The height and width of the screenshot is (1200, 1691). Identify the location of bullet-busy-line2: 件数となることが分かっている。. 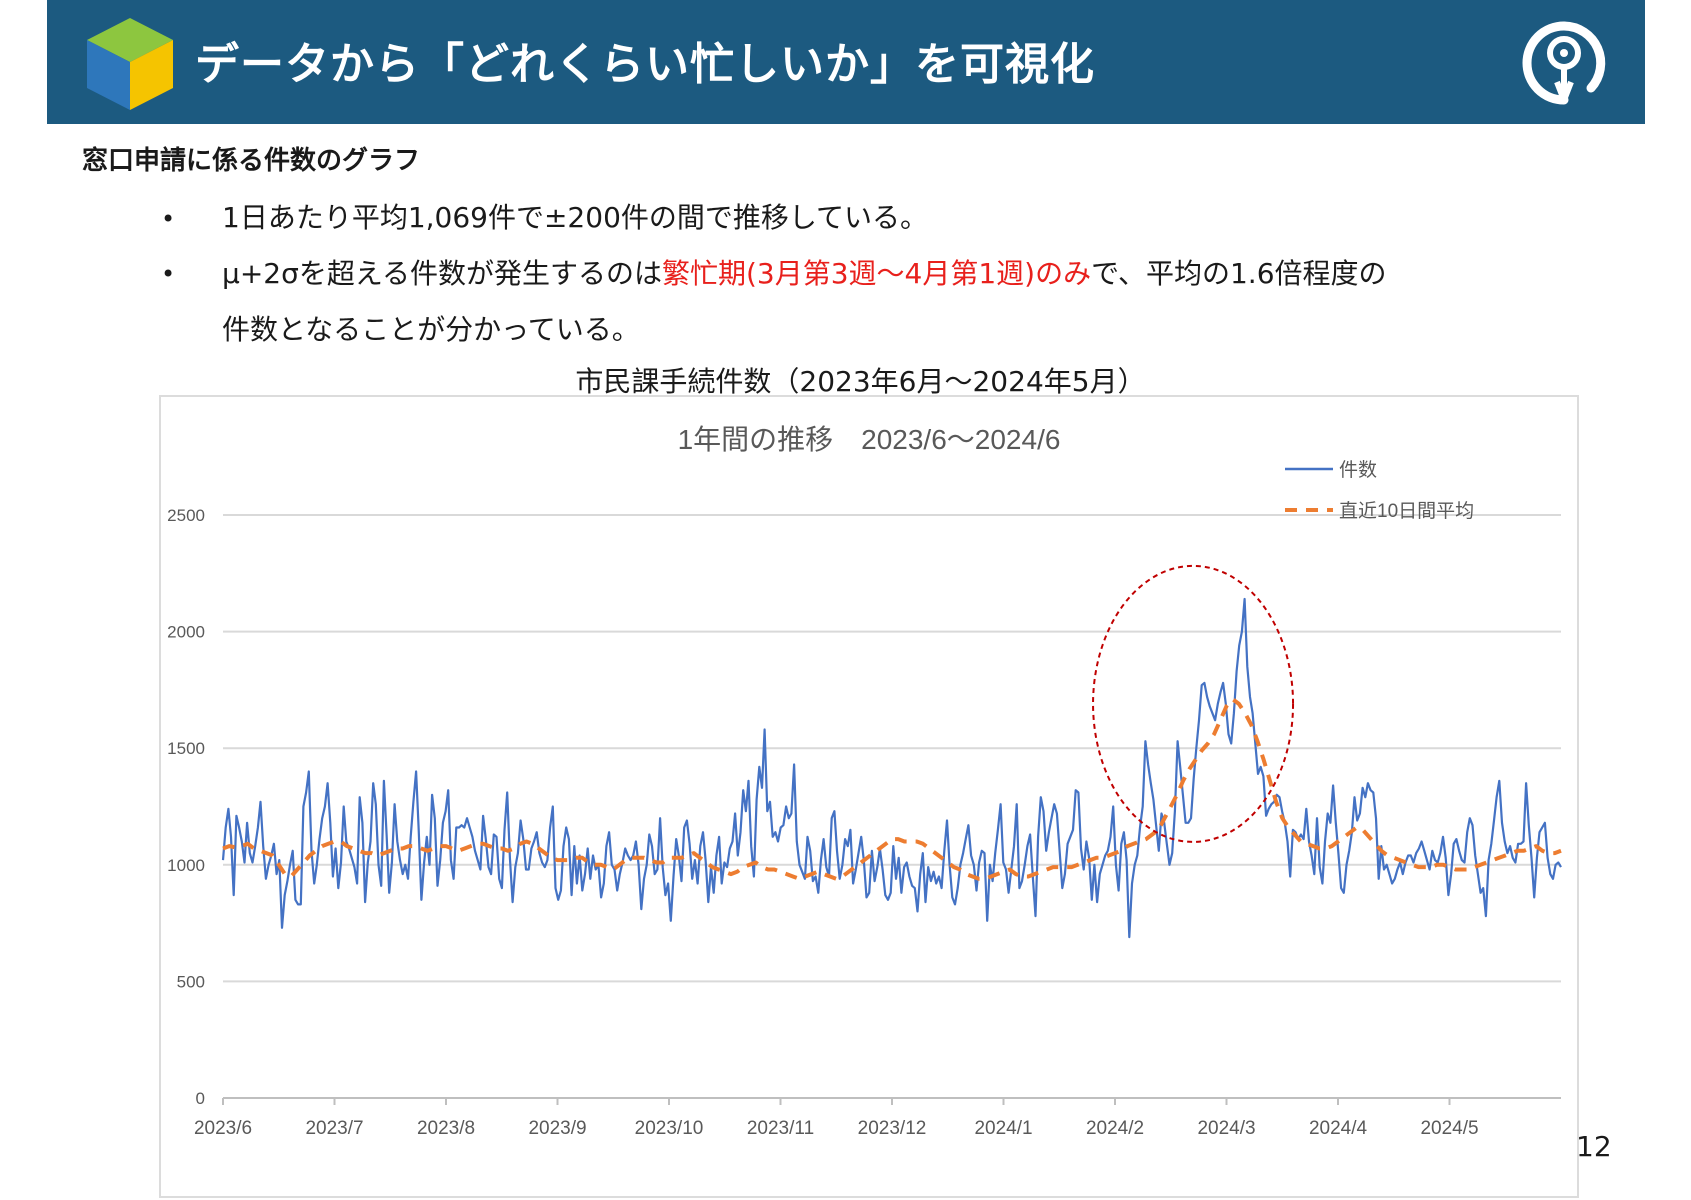
(431, 329).